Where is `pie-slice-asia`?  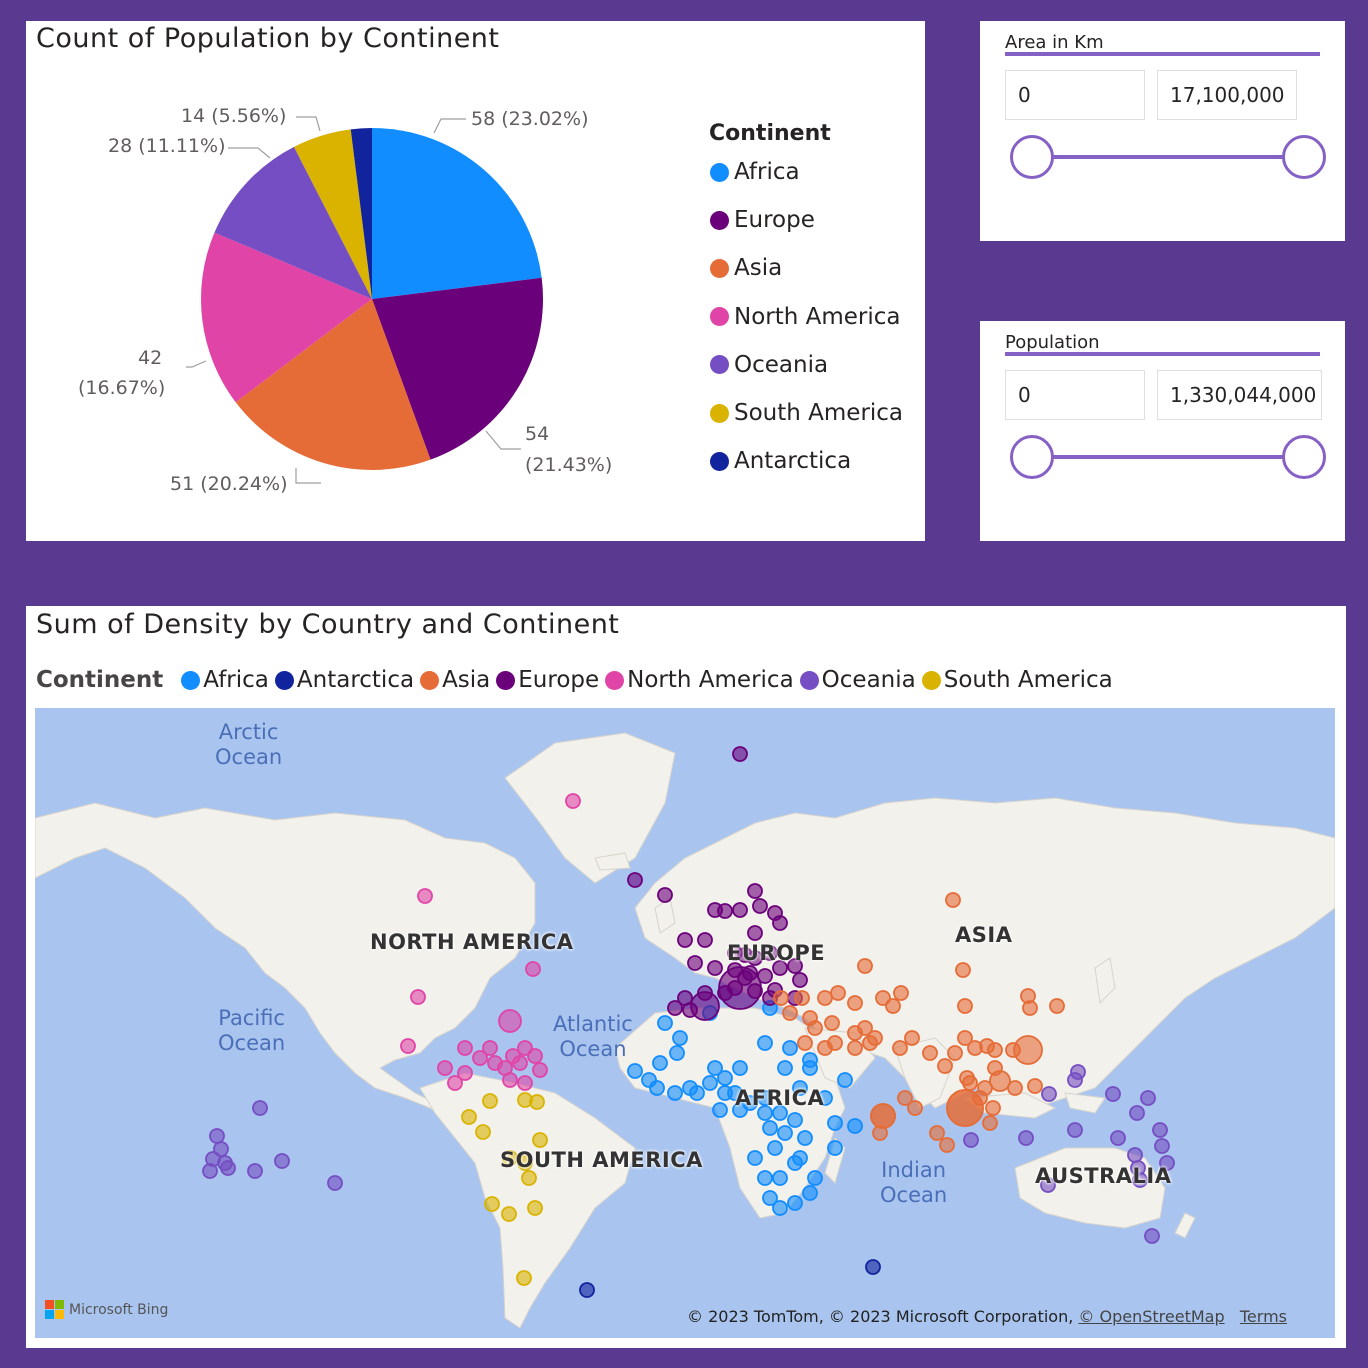 pie-slice-asia is located at coordinates (333, 384).